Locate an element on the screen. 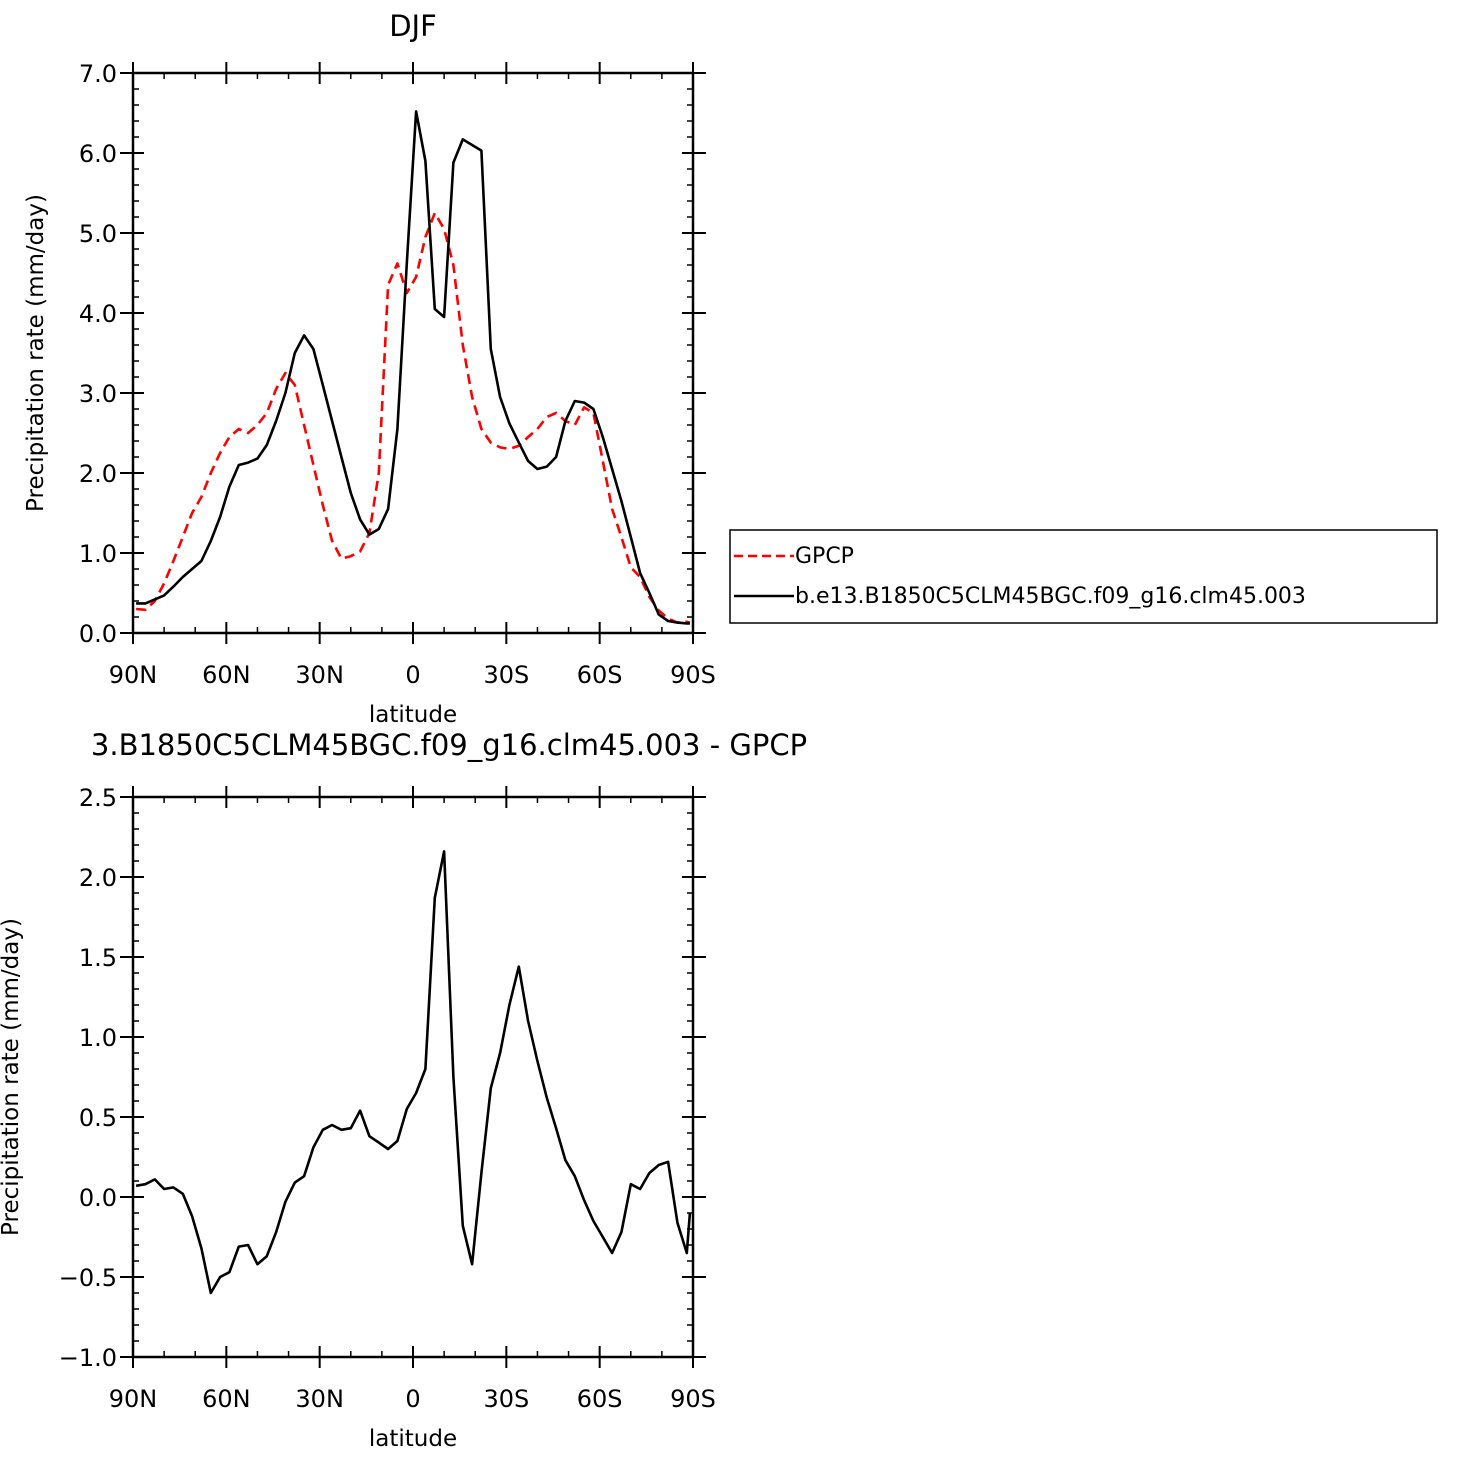 The width and height of the screenshot is (1458, 1458). y-tick-label: 5.0 is located at coordinates (98, 234).